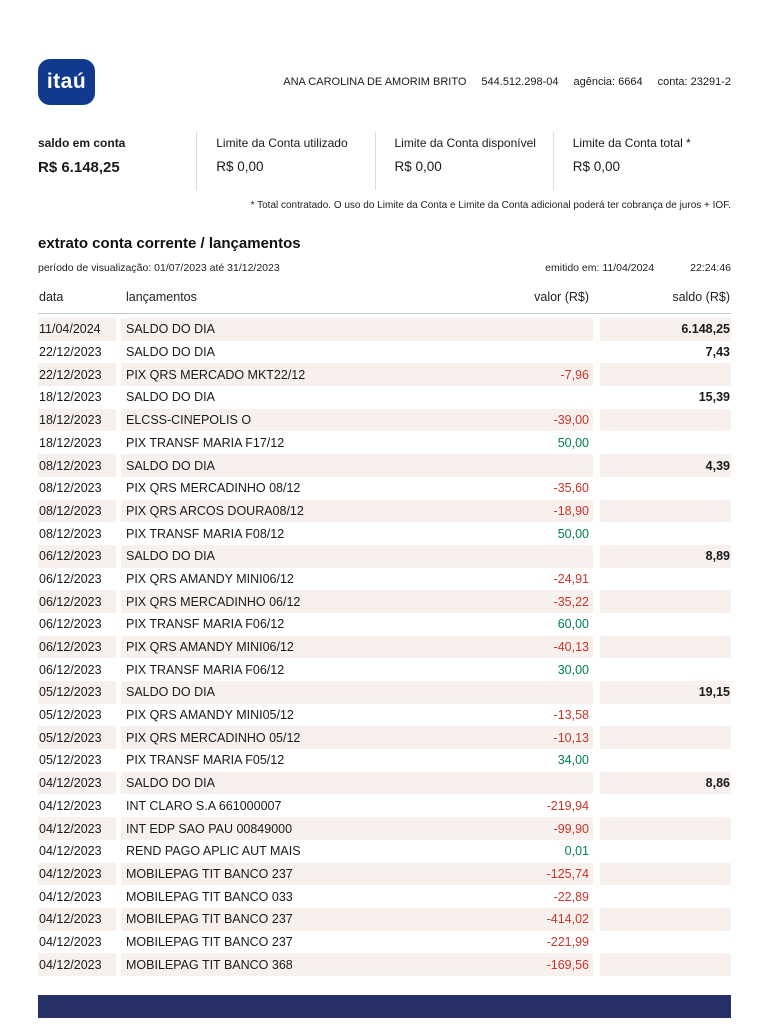  I want to click on cell-value: -414,02, so click(567, 919).